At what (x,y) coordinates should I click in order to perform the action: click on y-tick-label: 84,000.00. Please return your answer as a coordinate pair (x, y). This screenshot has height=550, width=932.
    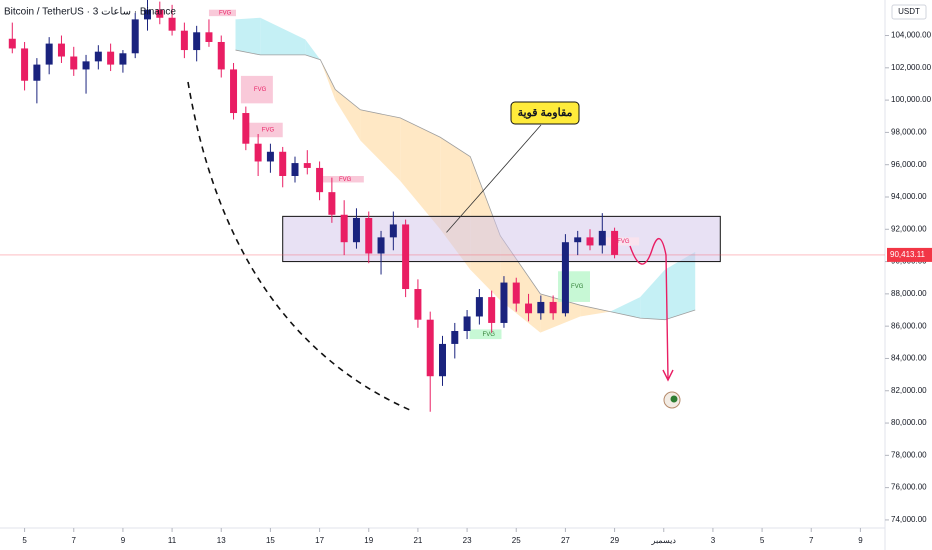
    Looking at the image, I should click on (909, 358).